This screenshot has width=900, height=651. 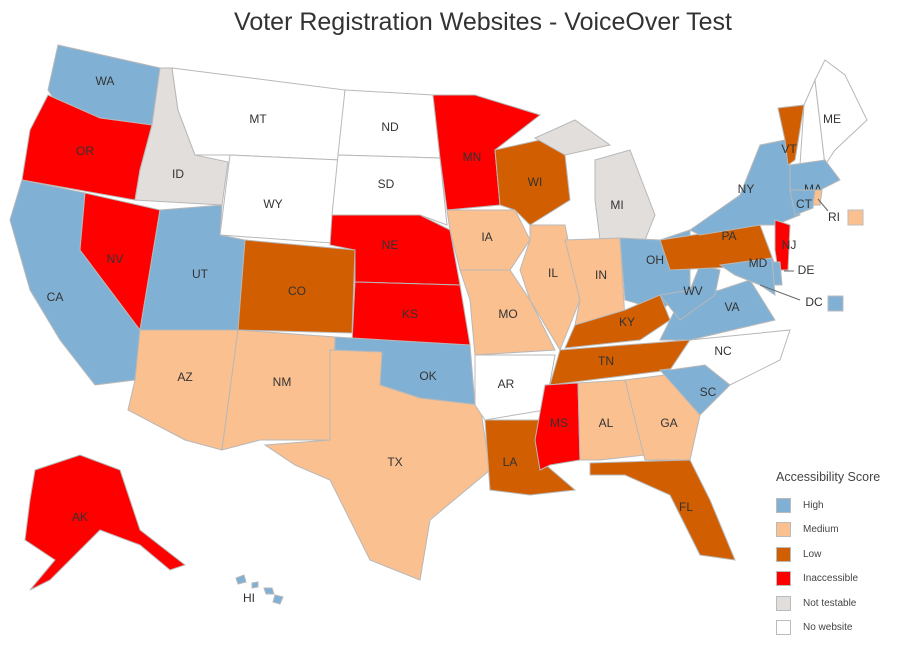 What do you see at coordinates (394, 462) in the screenshot?
I see `state-label: TX` at bounding box center [394, 462].